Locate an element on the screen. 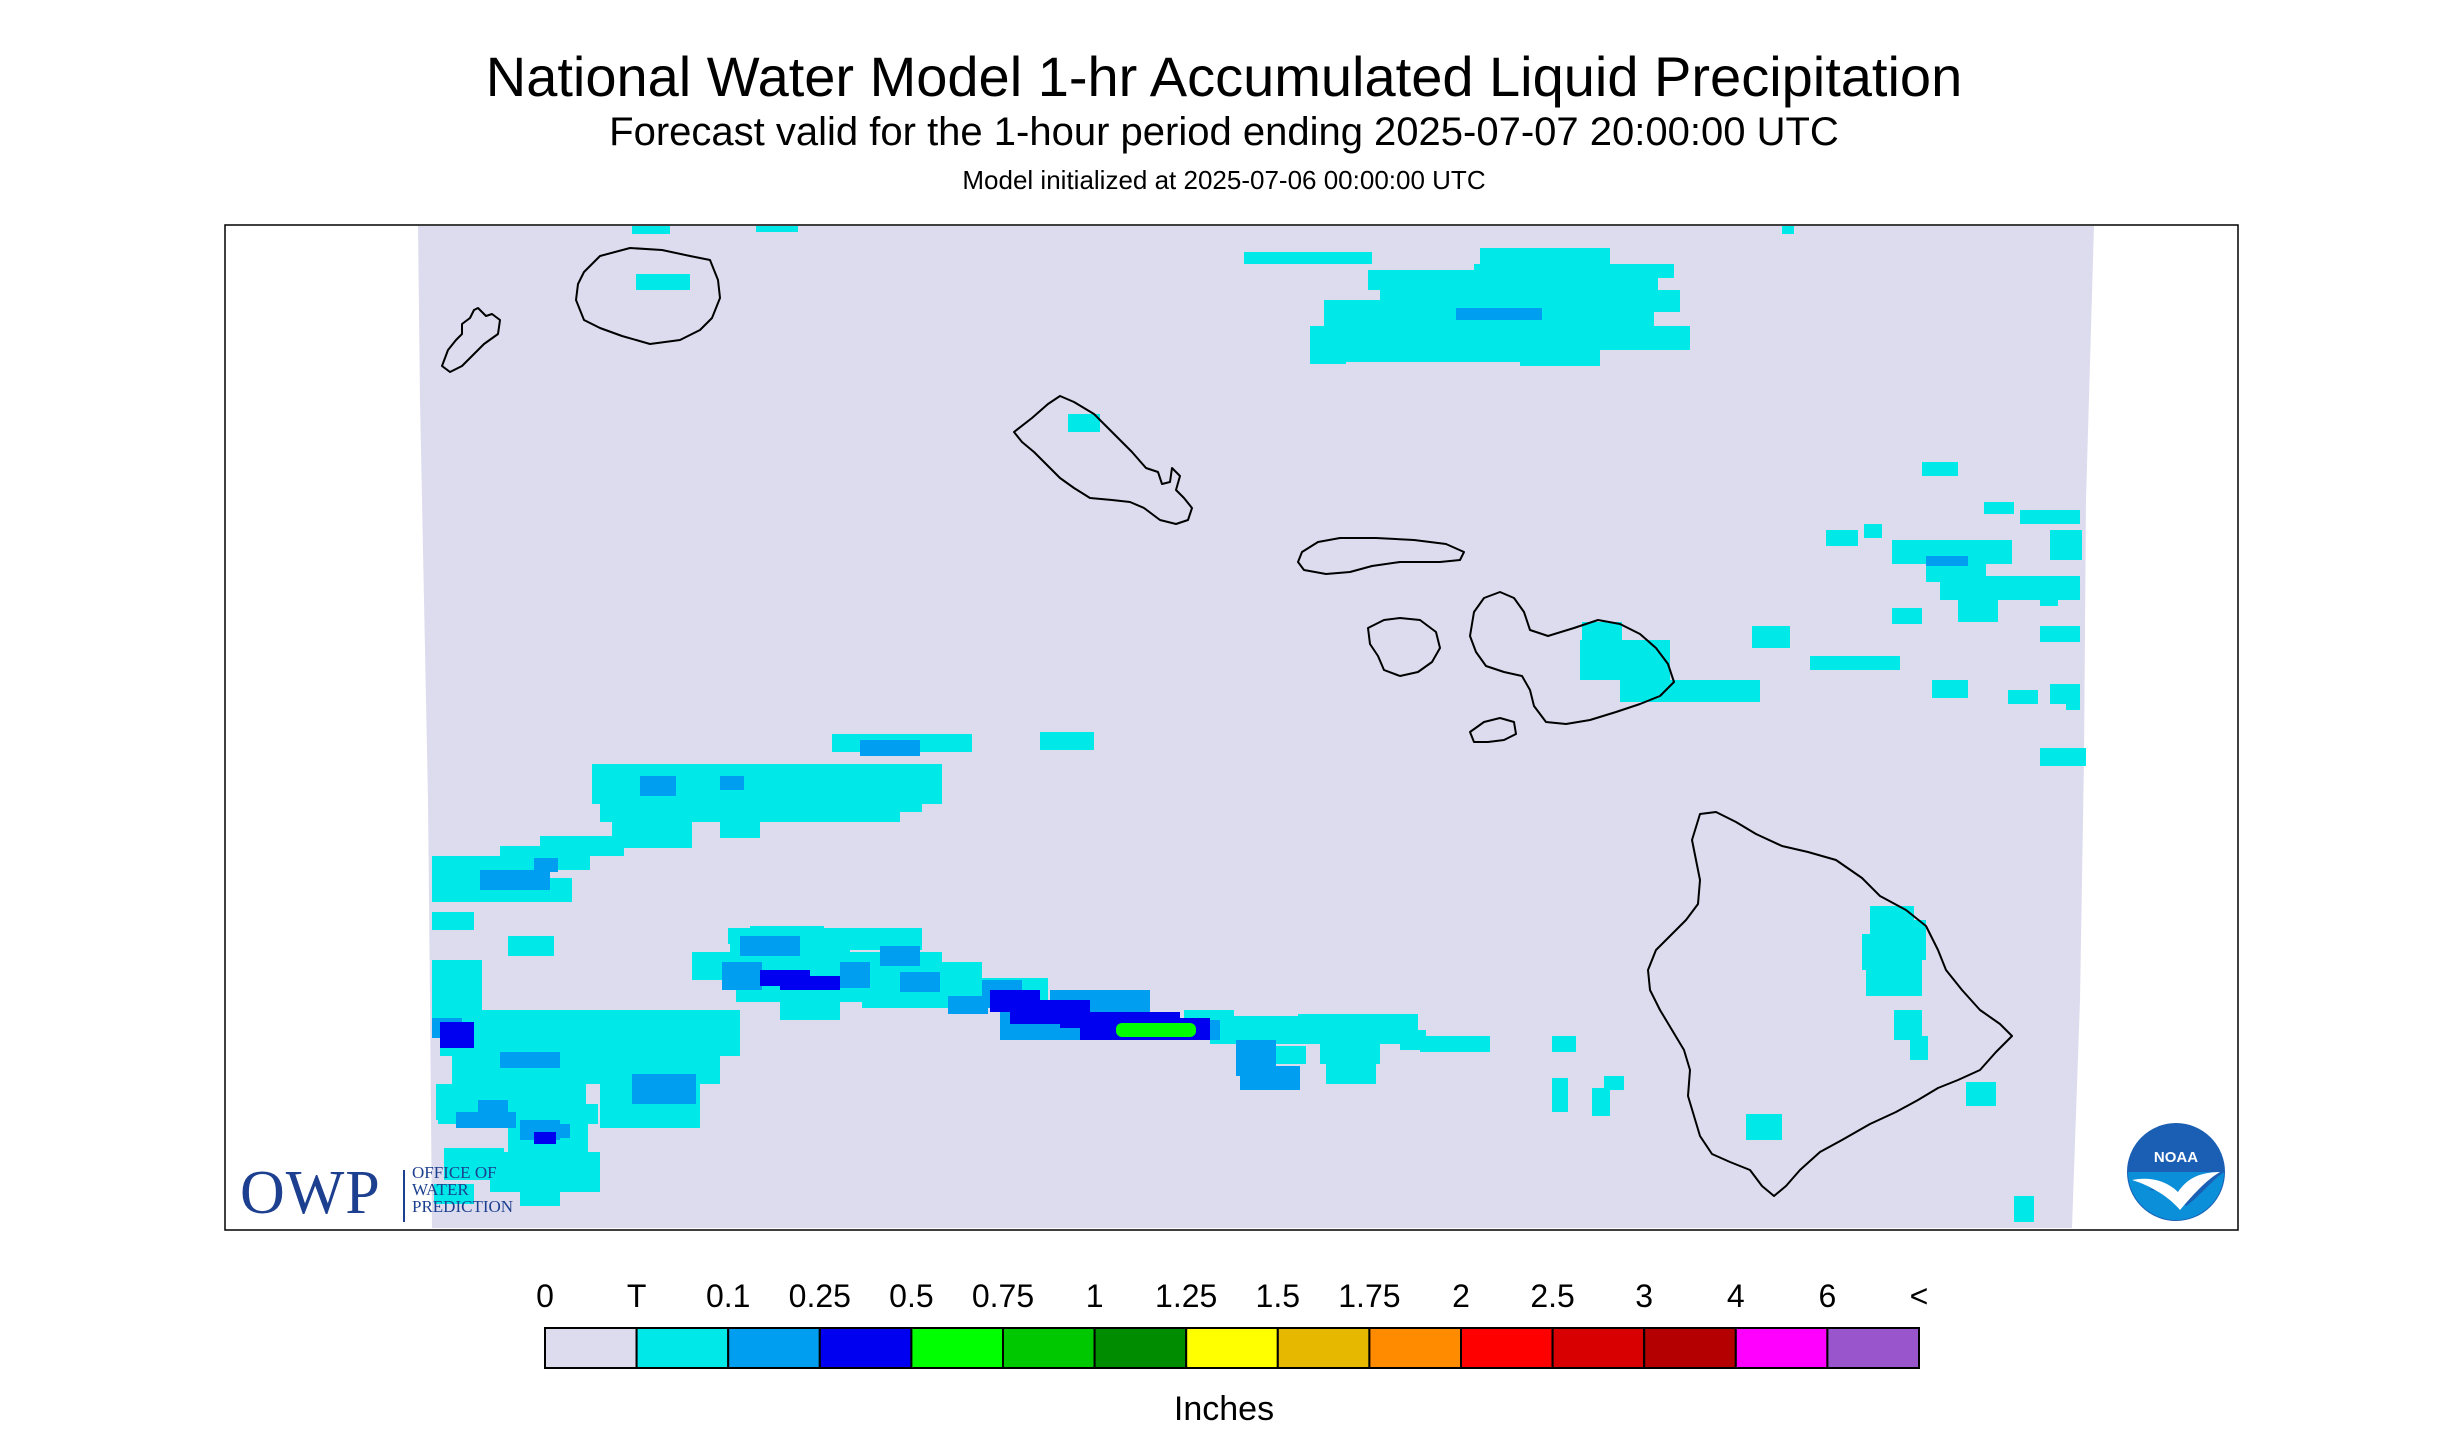 The image size is (2448, 1448). kauai-coast is located at coordinates (648, 296).